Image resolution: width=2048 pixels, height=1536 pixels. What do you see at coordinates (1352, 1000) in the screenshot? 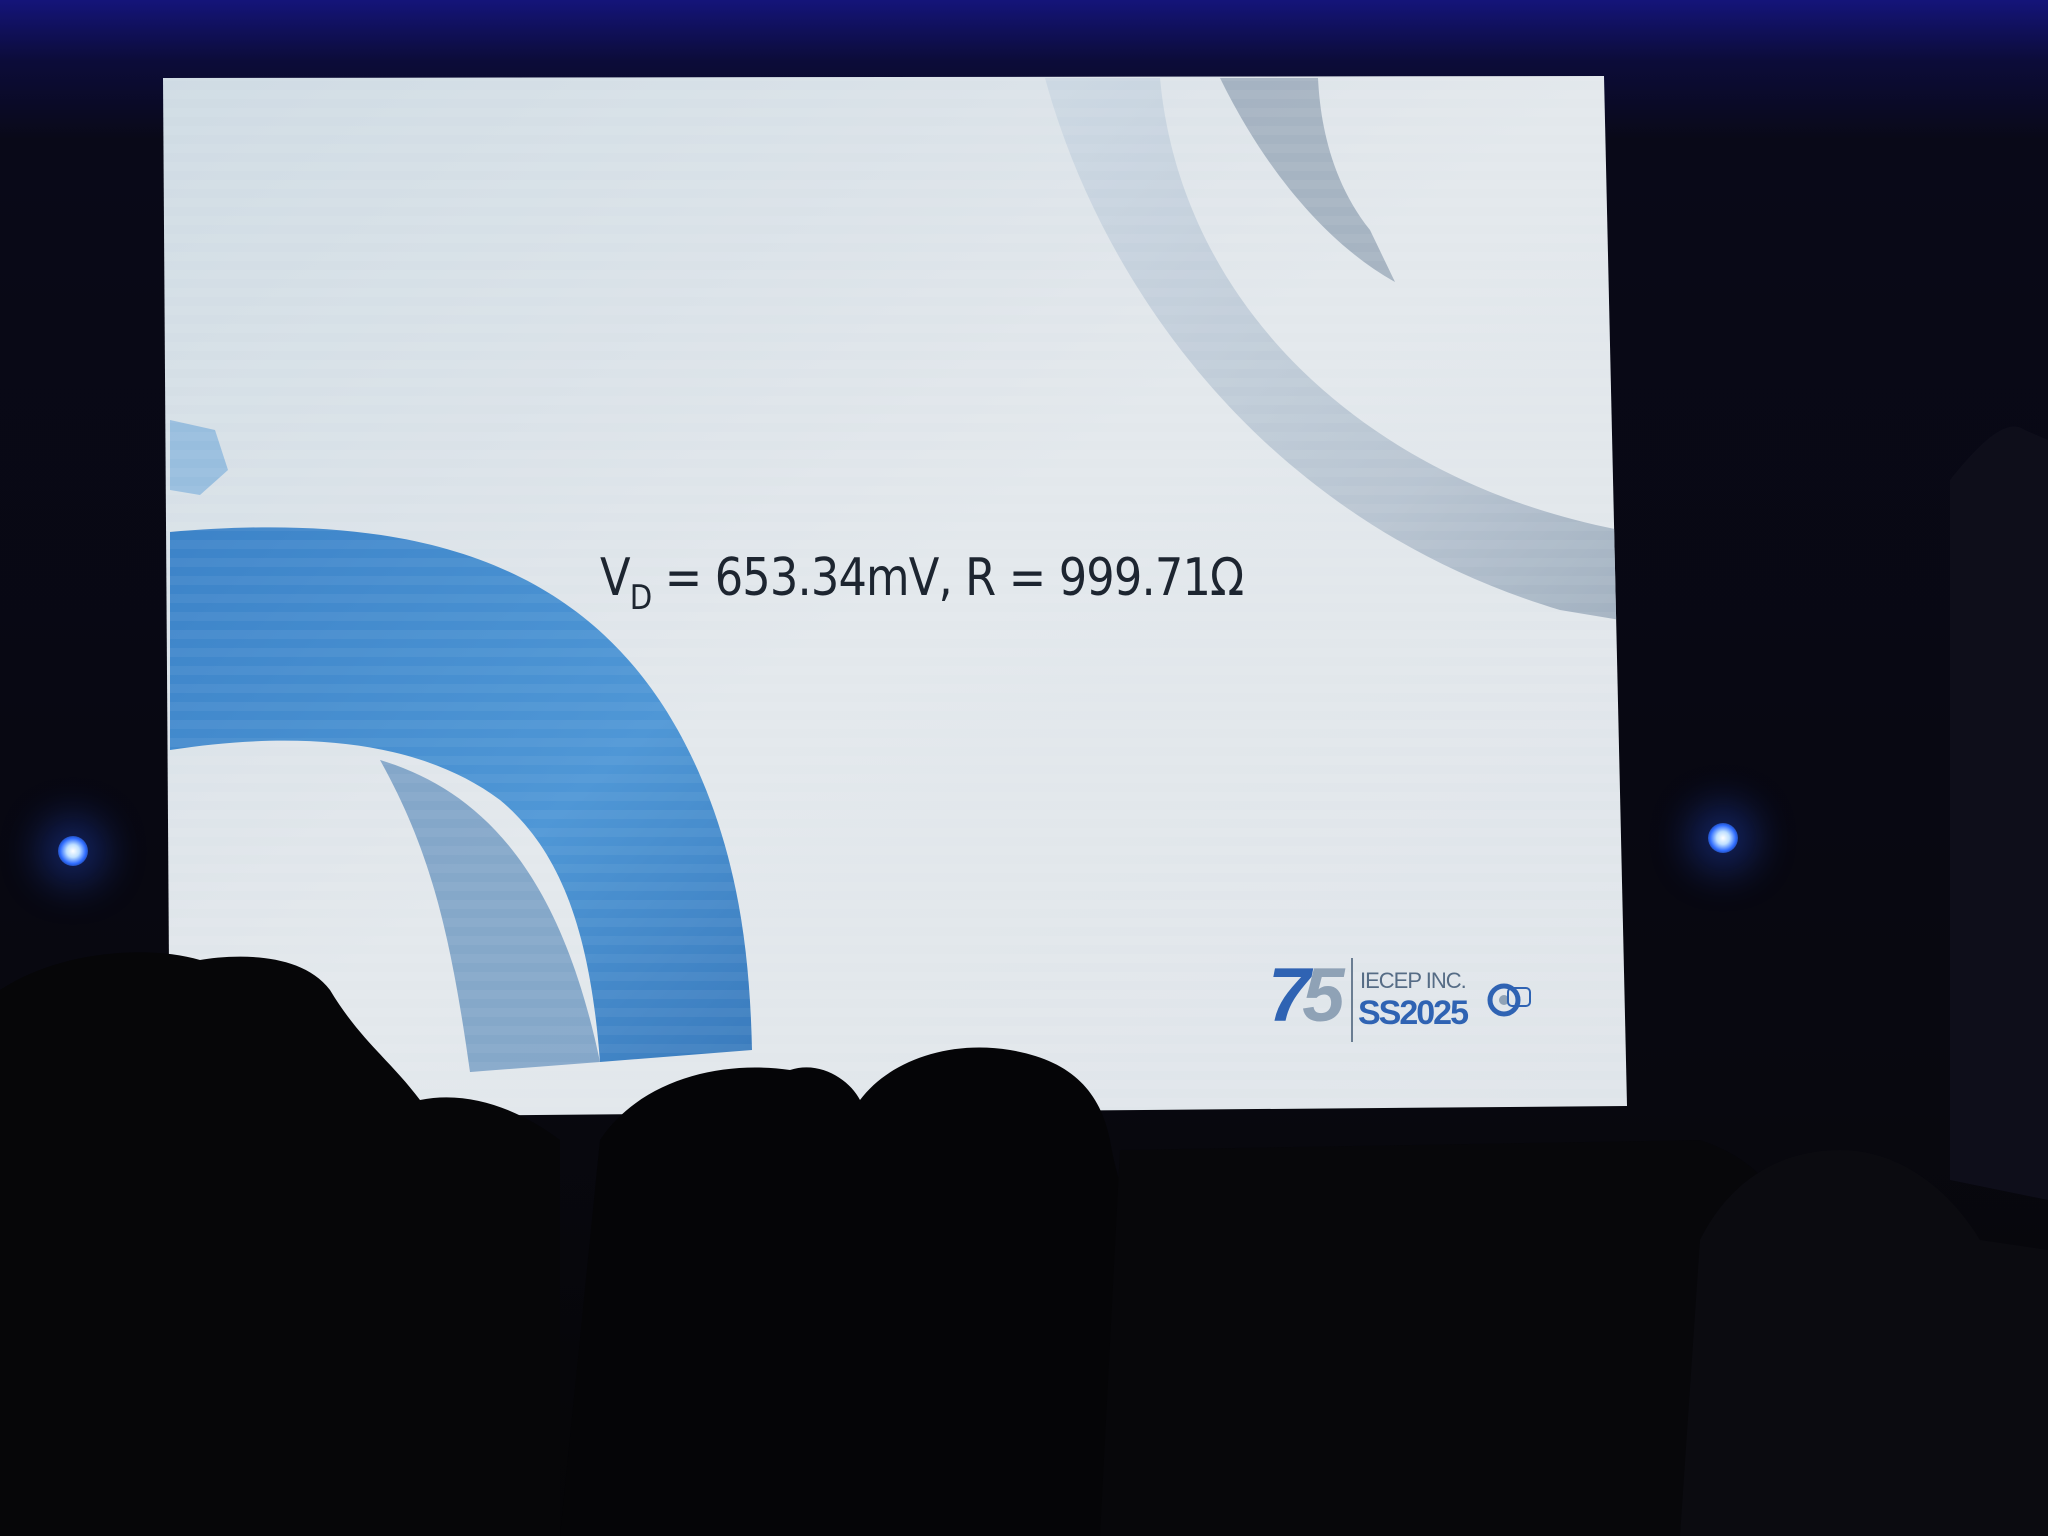
I see `logo-divider` at bounding box center [1352, 1000].